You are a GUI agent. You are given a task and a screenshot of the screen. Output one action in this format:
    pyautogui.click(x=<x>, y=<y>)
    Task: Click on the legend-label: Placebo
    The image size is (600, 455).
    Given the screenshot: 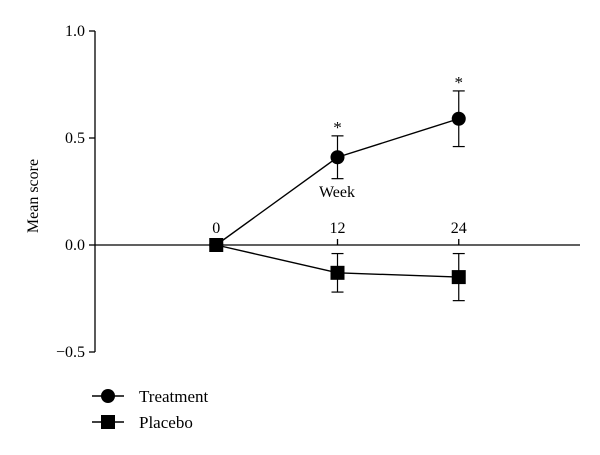 What is the action you would take?
    pyautogui.click(x=166, y=422)
    